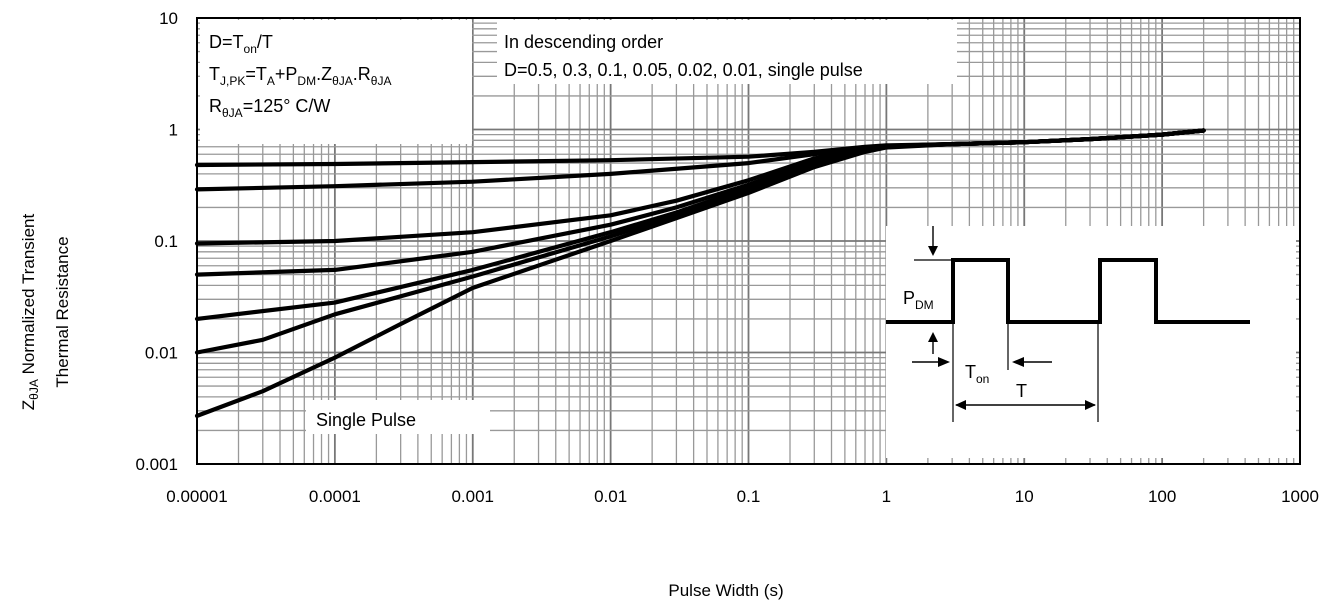 This screenshot has width=1342, height=606. What do you see at coordinates (918, 300) in the screenshot?
I see `pdm-label: PDM` at bounding box center [918, 300].